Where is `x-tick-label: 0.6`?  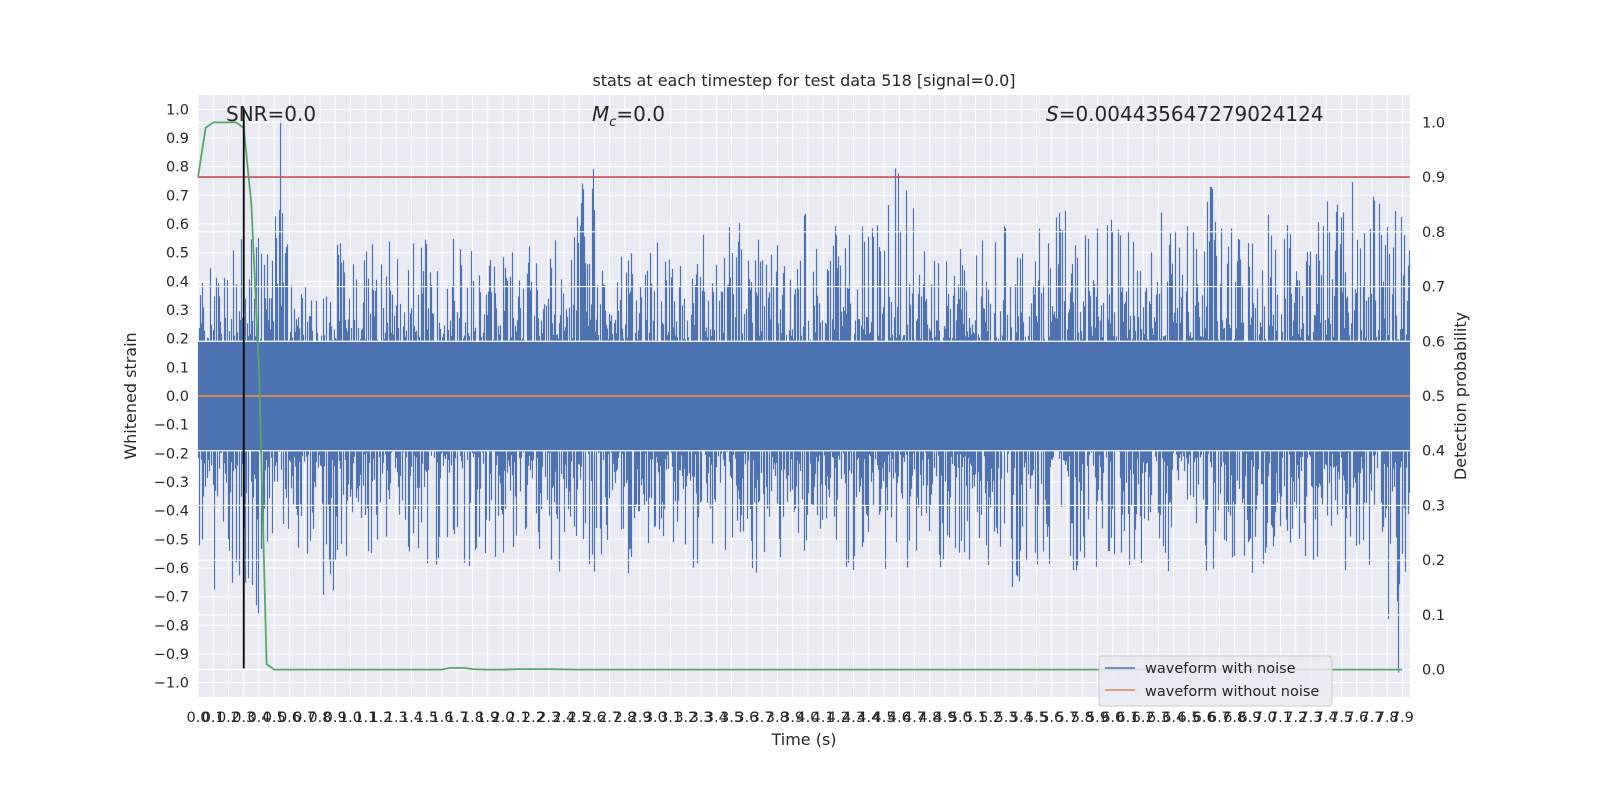 x-tick-label: 0.6 is located at coordinates (289, 718).